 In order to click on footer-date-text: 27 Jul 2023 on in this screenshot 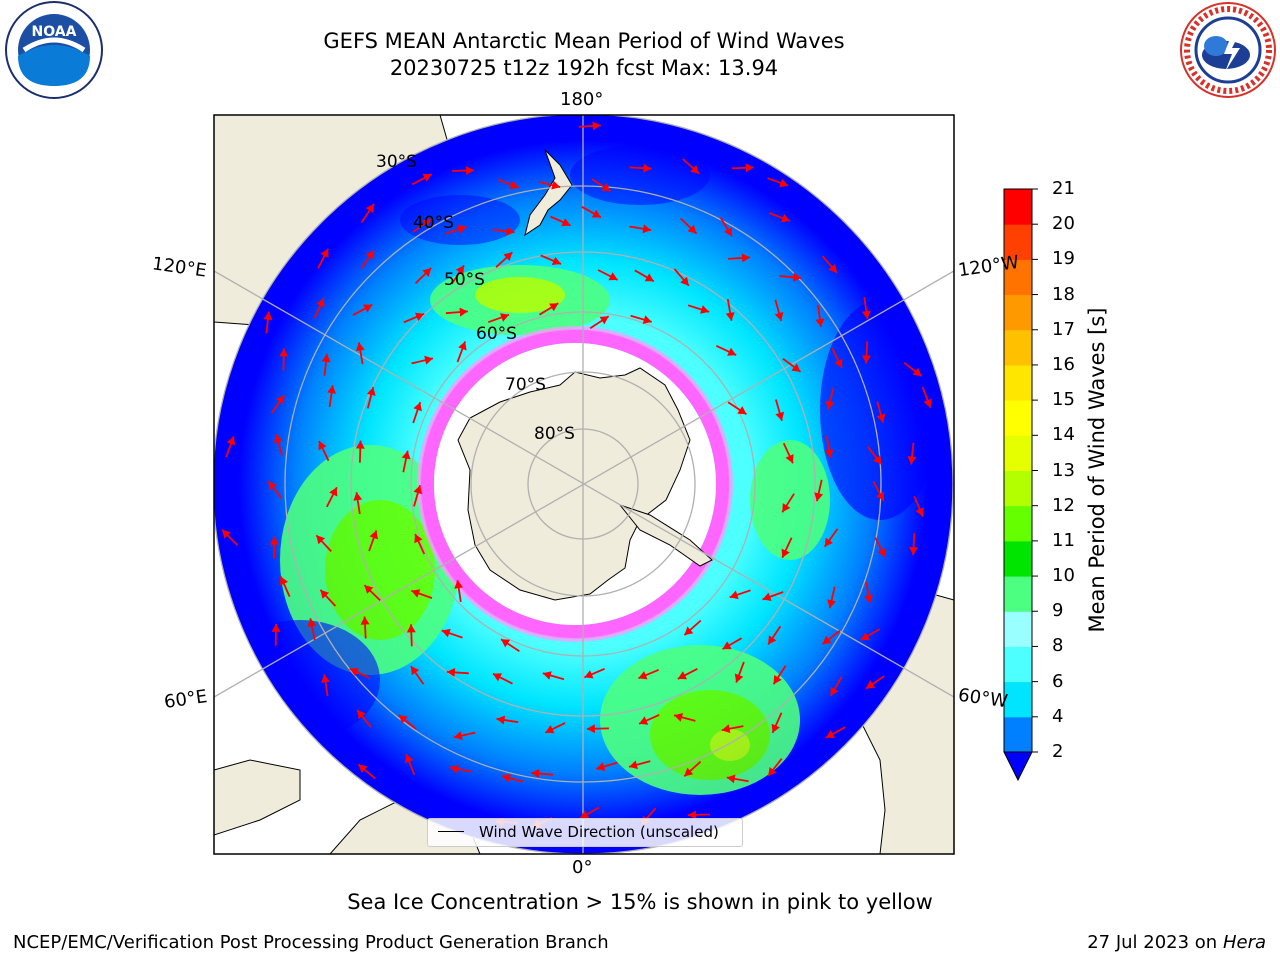, I will do `click(1152, 942)`.